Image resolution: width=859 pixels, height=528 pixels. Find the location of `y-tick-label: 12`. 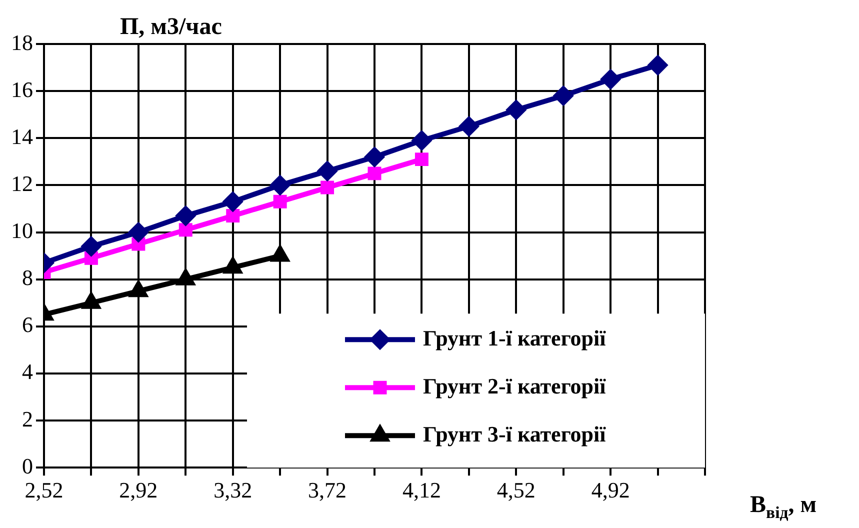

y-tick-label: 12 is located at coordinates (22, 183).